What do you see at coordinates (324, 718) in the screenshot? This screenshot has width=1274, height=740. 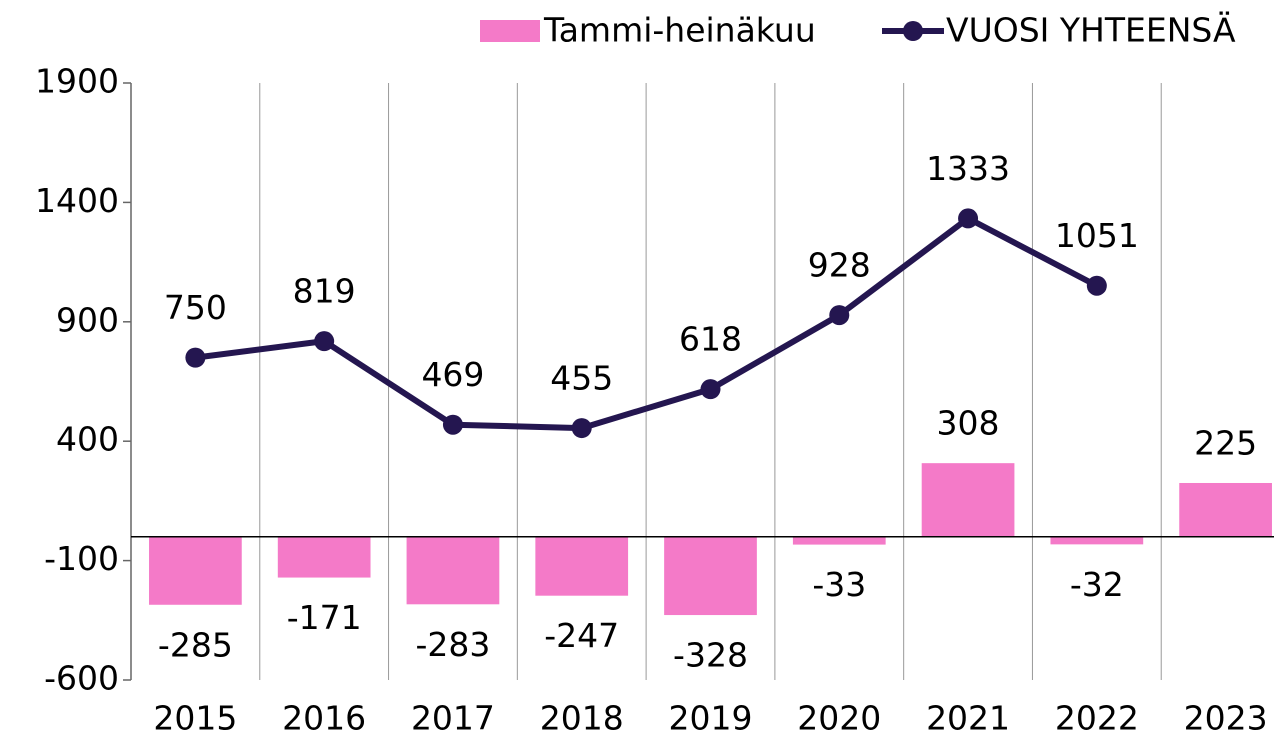 I see `x-tick-label: 2016` at bounding box center [324, 718].